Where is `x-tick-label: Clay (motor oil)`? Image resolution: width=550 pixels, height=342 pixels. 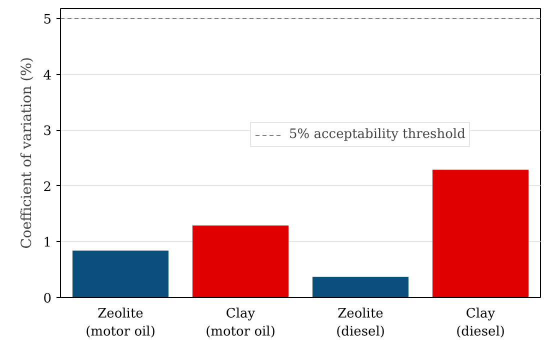 x-tick-label: Clay (motor oil) is located at coordinates (241, 323).